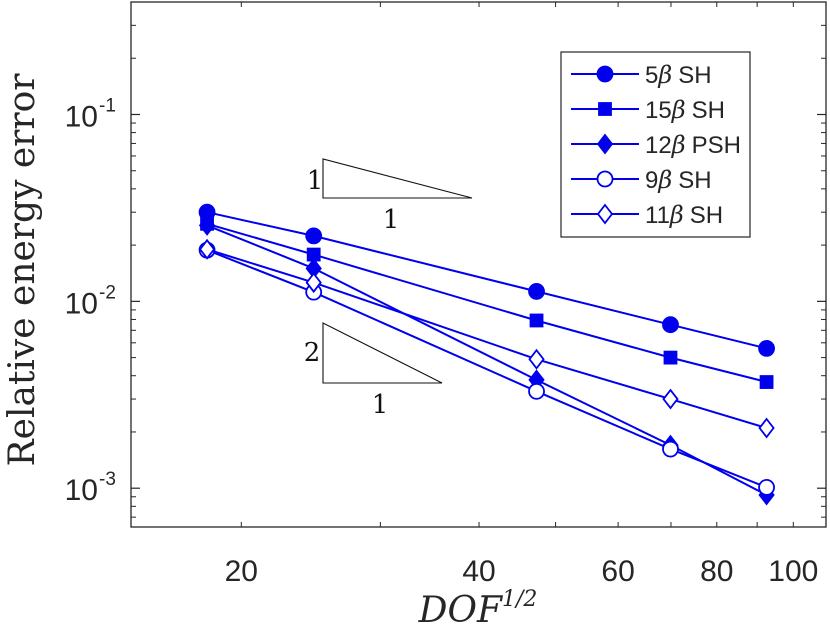  I want to click on slope-triangle-1-run: 1, so click(391, 220).